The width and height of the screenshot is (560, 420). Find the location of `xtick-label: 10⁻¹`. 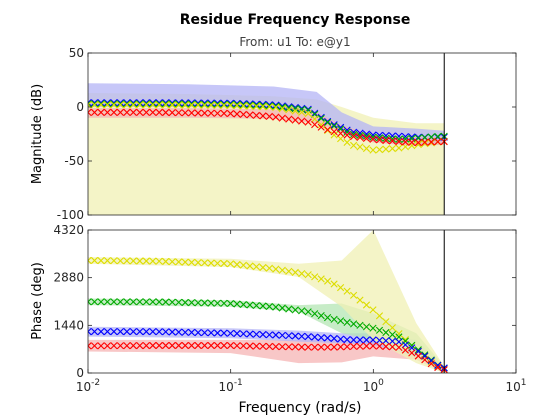

xtick-label: 10⁻¹ is located at coordinates (231, 386).